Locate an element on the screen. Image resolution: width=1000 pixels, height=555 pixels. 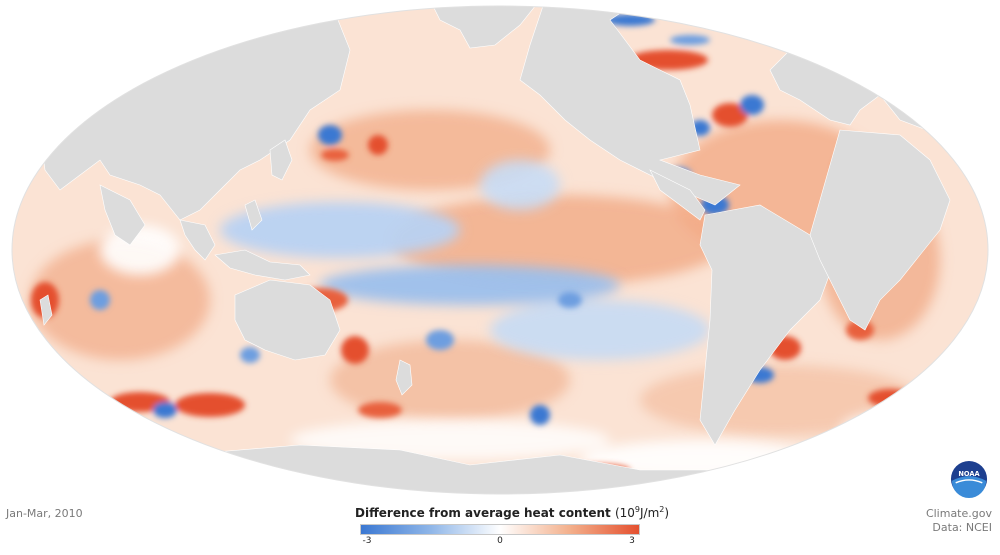
noaa-logo: NOAA is located at coordinates (969, 479).